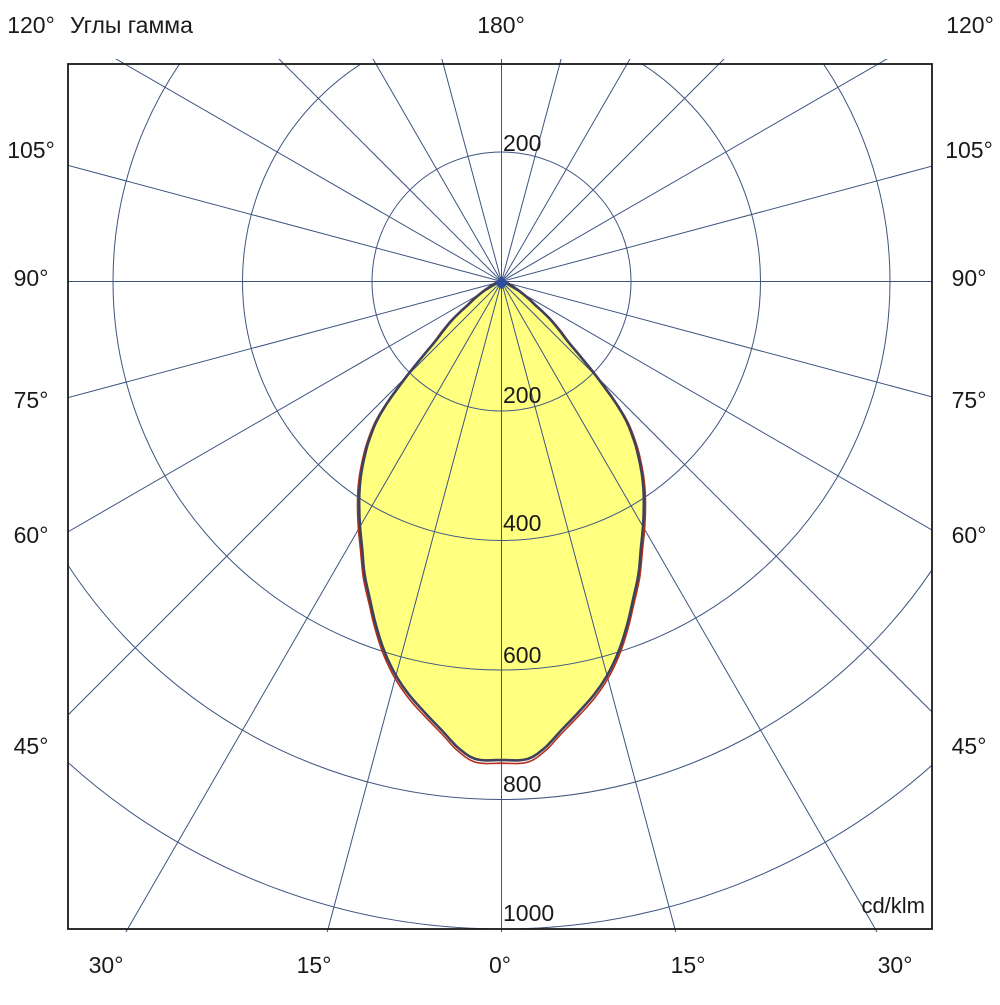  What do you see at coordinates (522, 523) in the screenshot?
I see `svg-text: 400` at bounding box center [522, 523].